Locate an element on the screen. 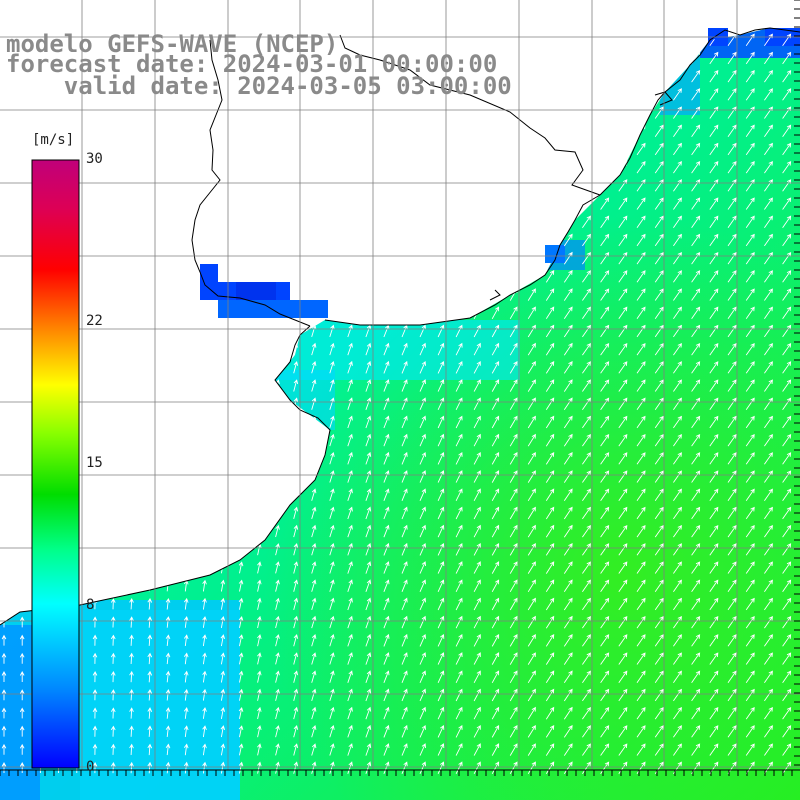 The width and height of the screenshot is (800, 800). colorbar-unit-label: [m/s] is located at coordinates (53, 140).